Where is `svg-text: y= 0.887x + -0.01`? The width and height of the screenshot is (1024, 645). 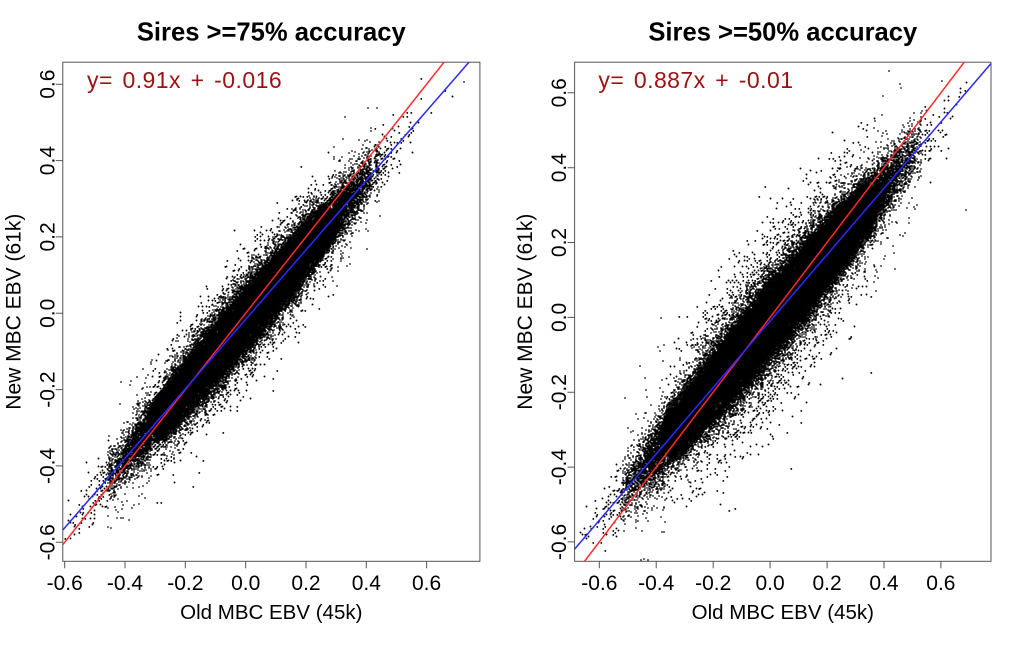 svg-text: y= 0.887x + -0.01 is located at coordinates (695, 80).